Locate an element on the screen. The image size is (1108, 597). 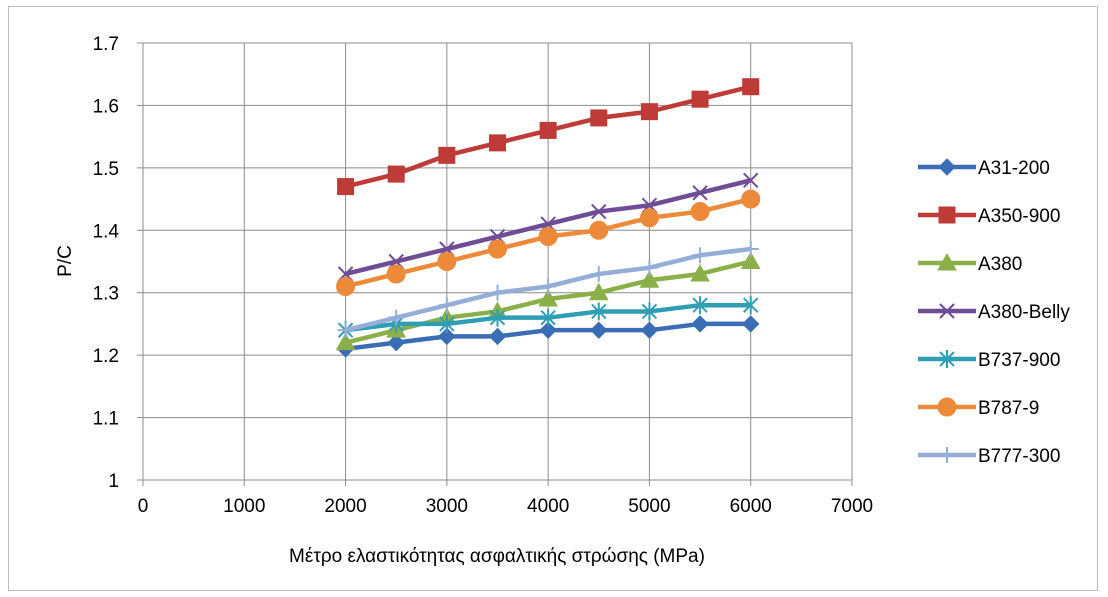
legend-label: B777-300 is located at coordinates (1019, 456).